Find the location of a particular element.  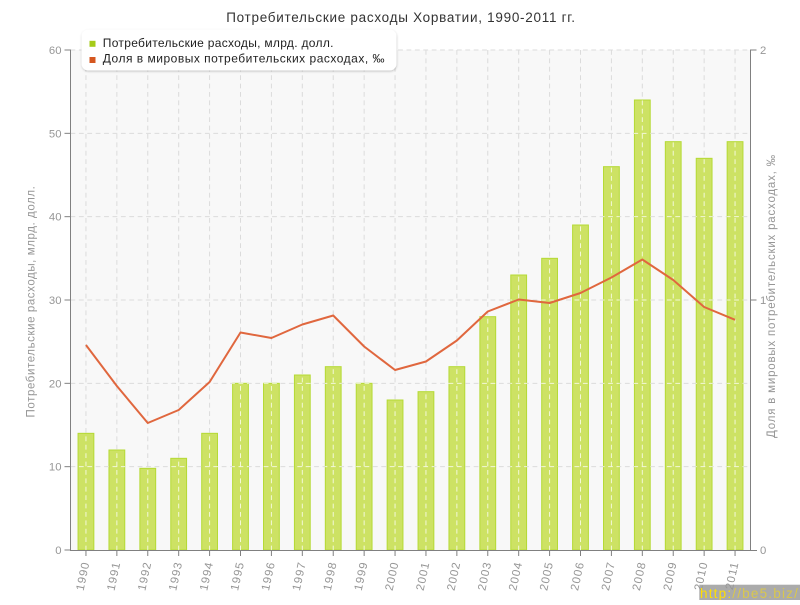

svg-text: 1999 is located at coordinates (362, 576).